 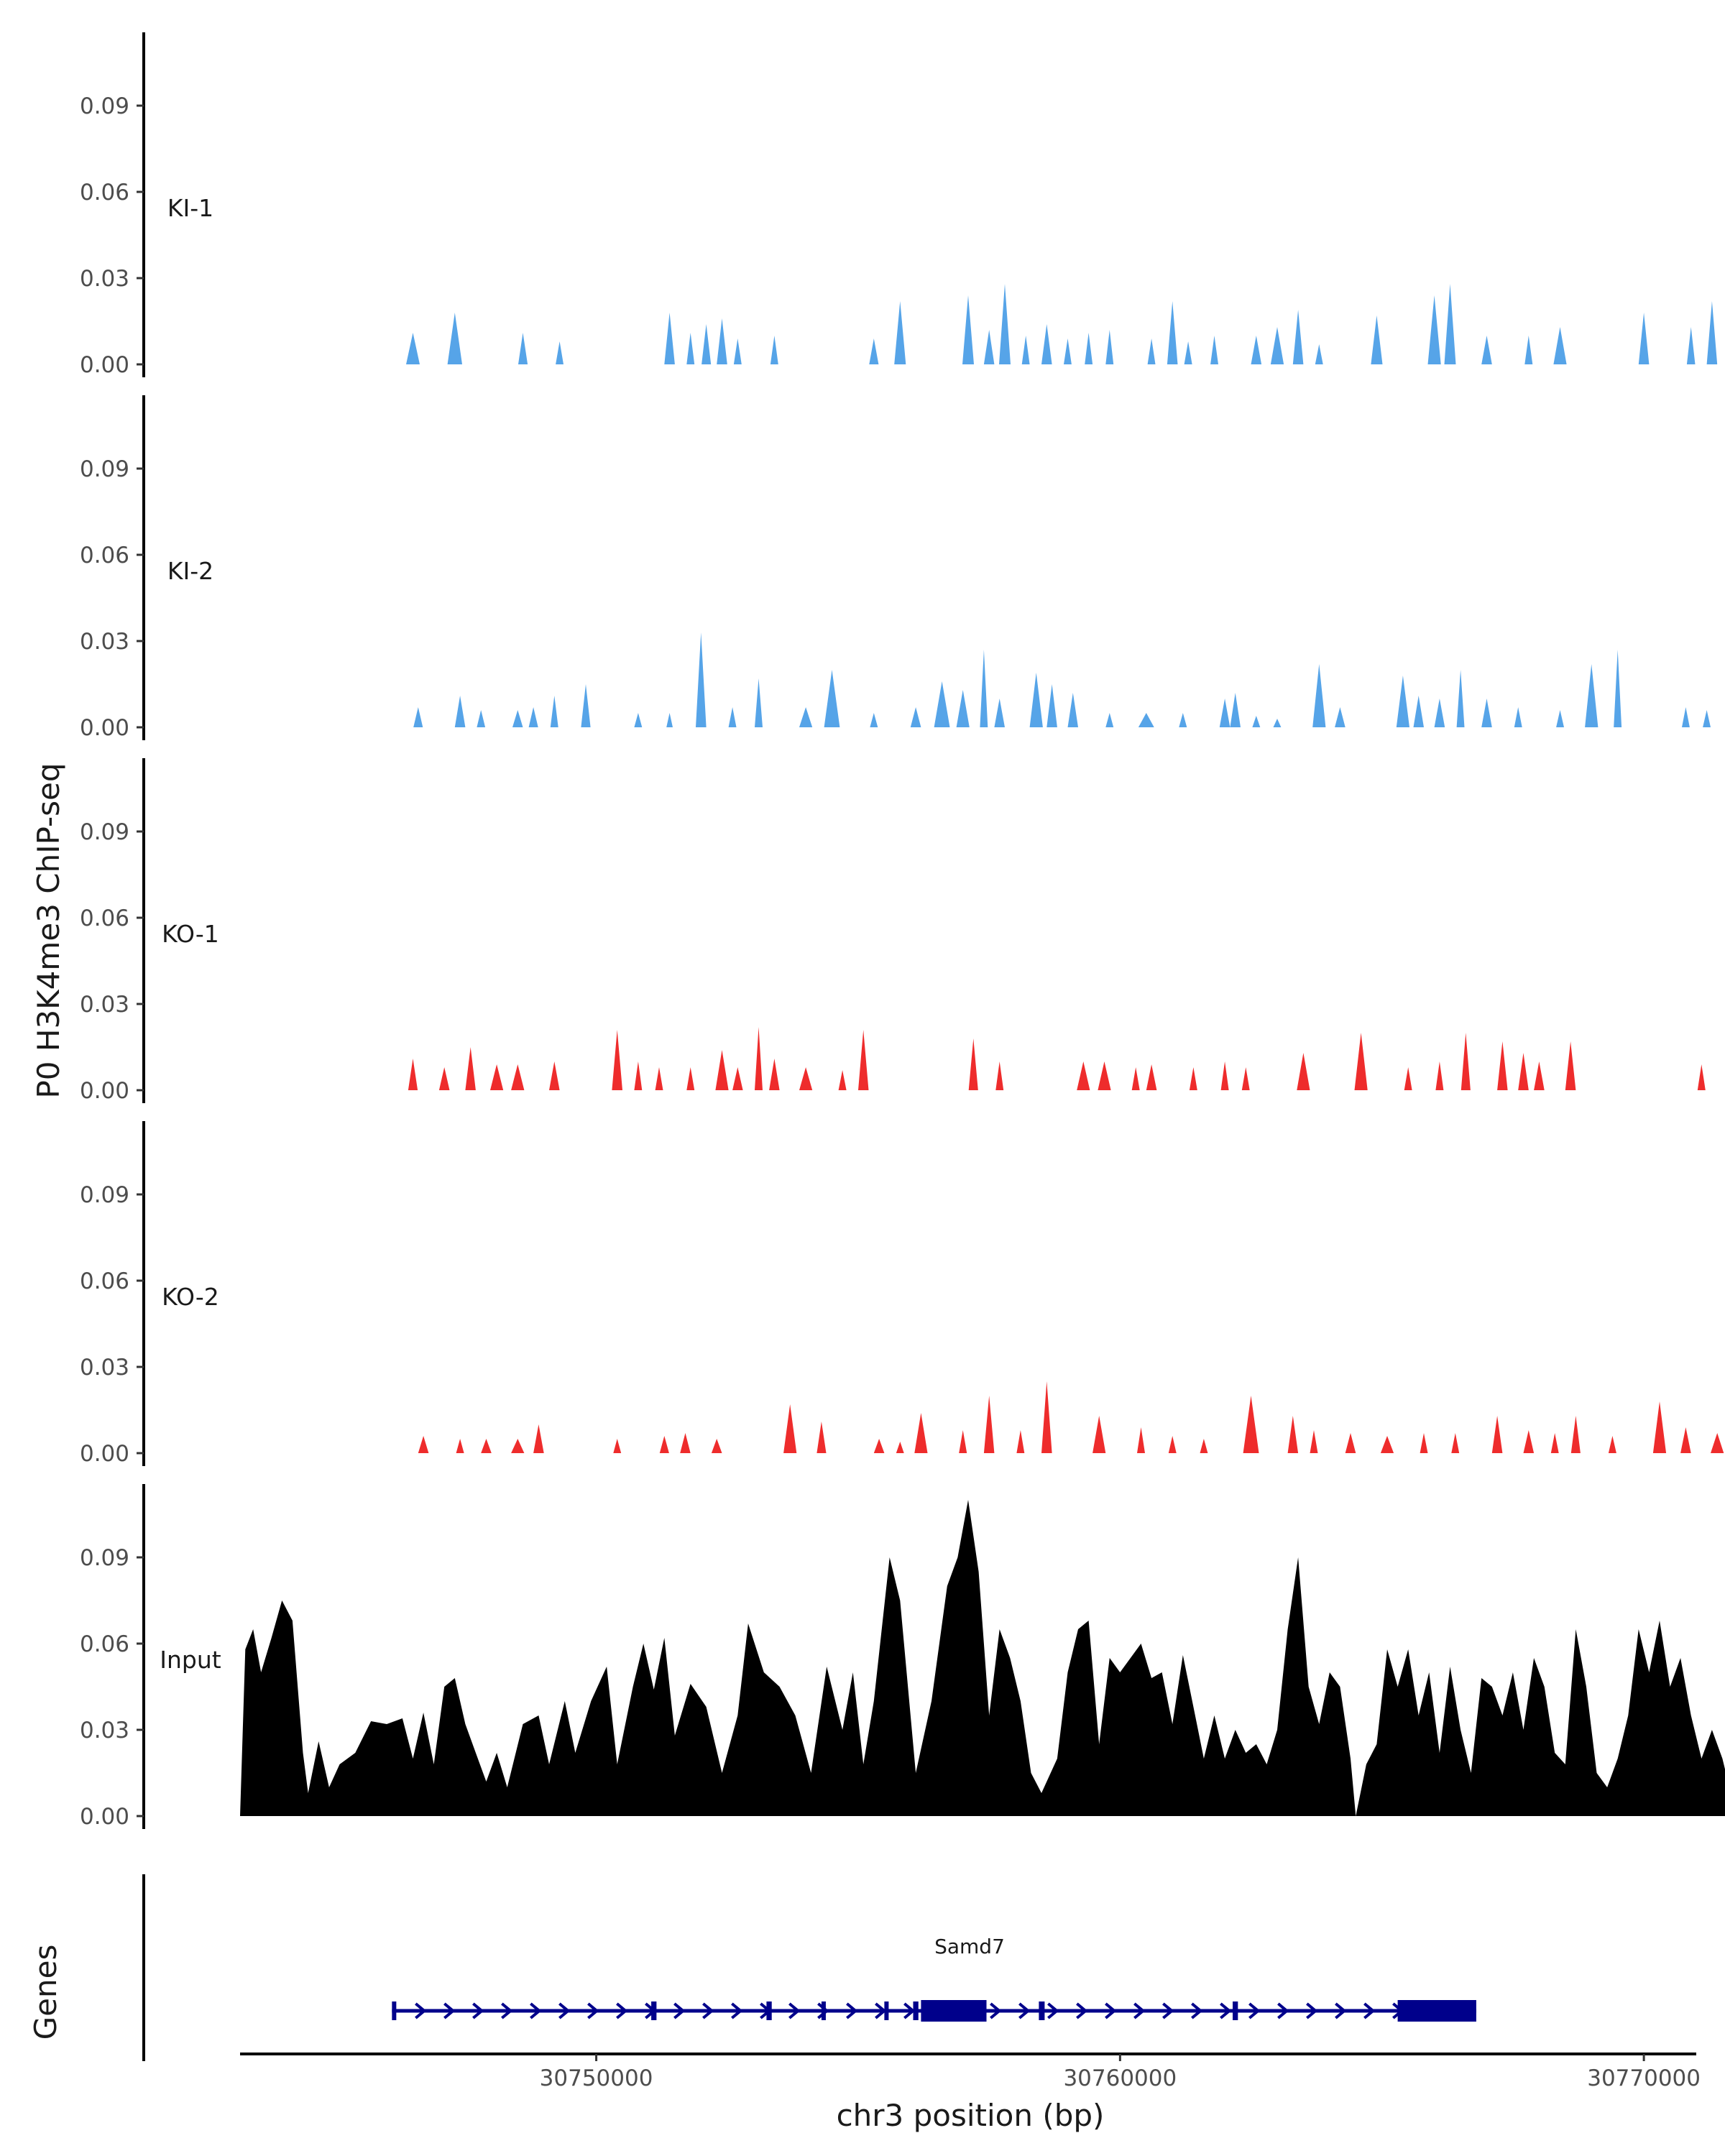 I want to click on track-label-ki-2: KI-2, so click(x=190, y=571).